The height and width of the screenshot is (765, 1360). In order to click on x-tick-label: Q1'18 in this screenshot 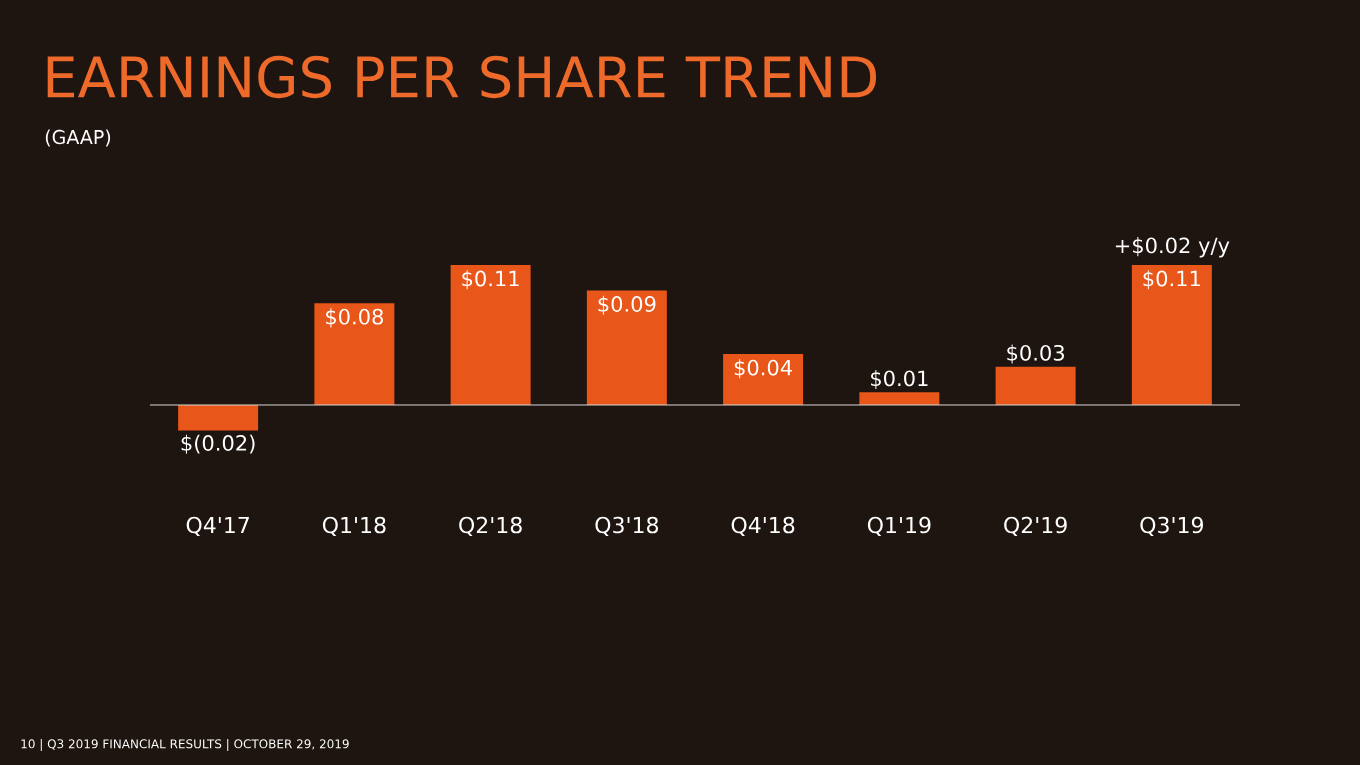, I will do `click(354, 526)`.